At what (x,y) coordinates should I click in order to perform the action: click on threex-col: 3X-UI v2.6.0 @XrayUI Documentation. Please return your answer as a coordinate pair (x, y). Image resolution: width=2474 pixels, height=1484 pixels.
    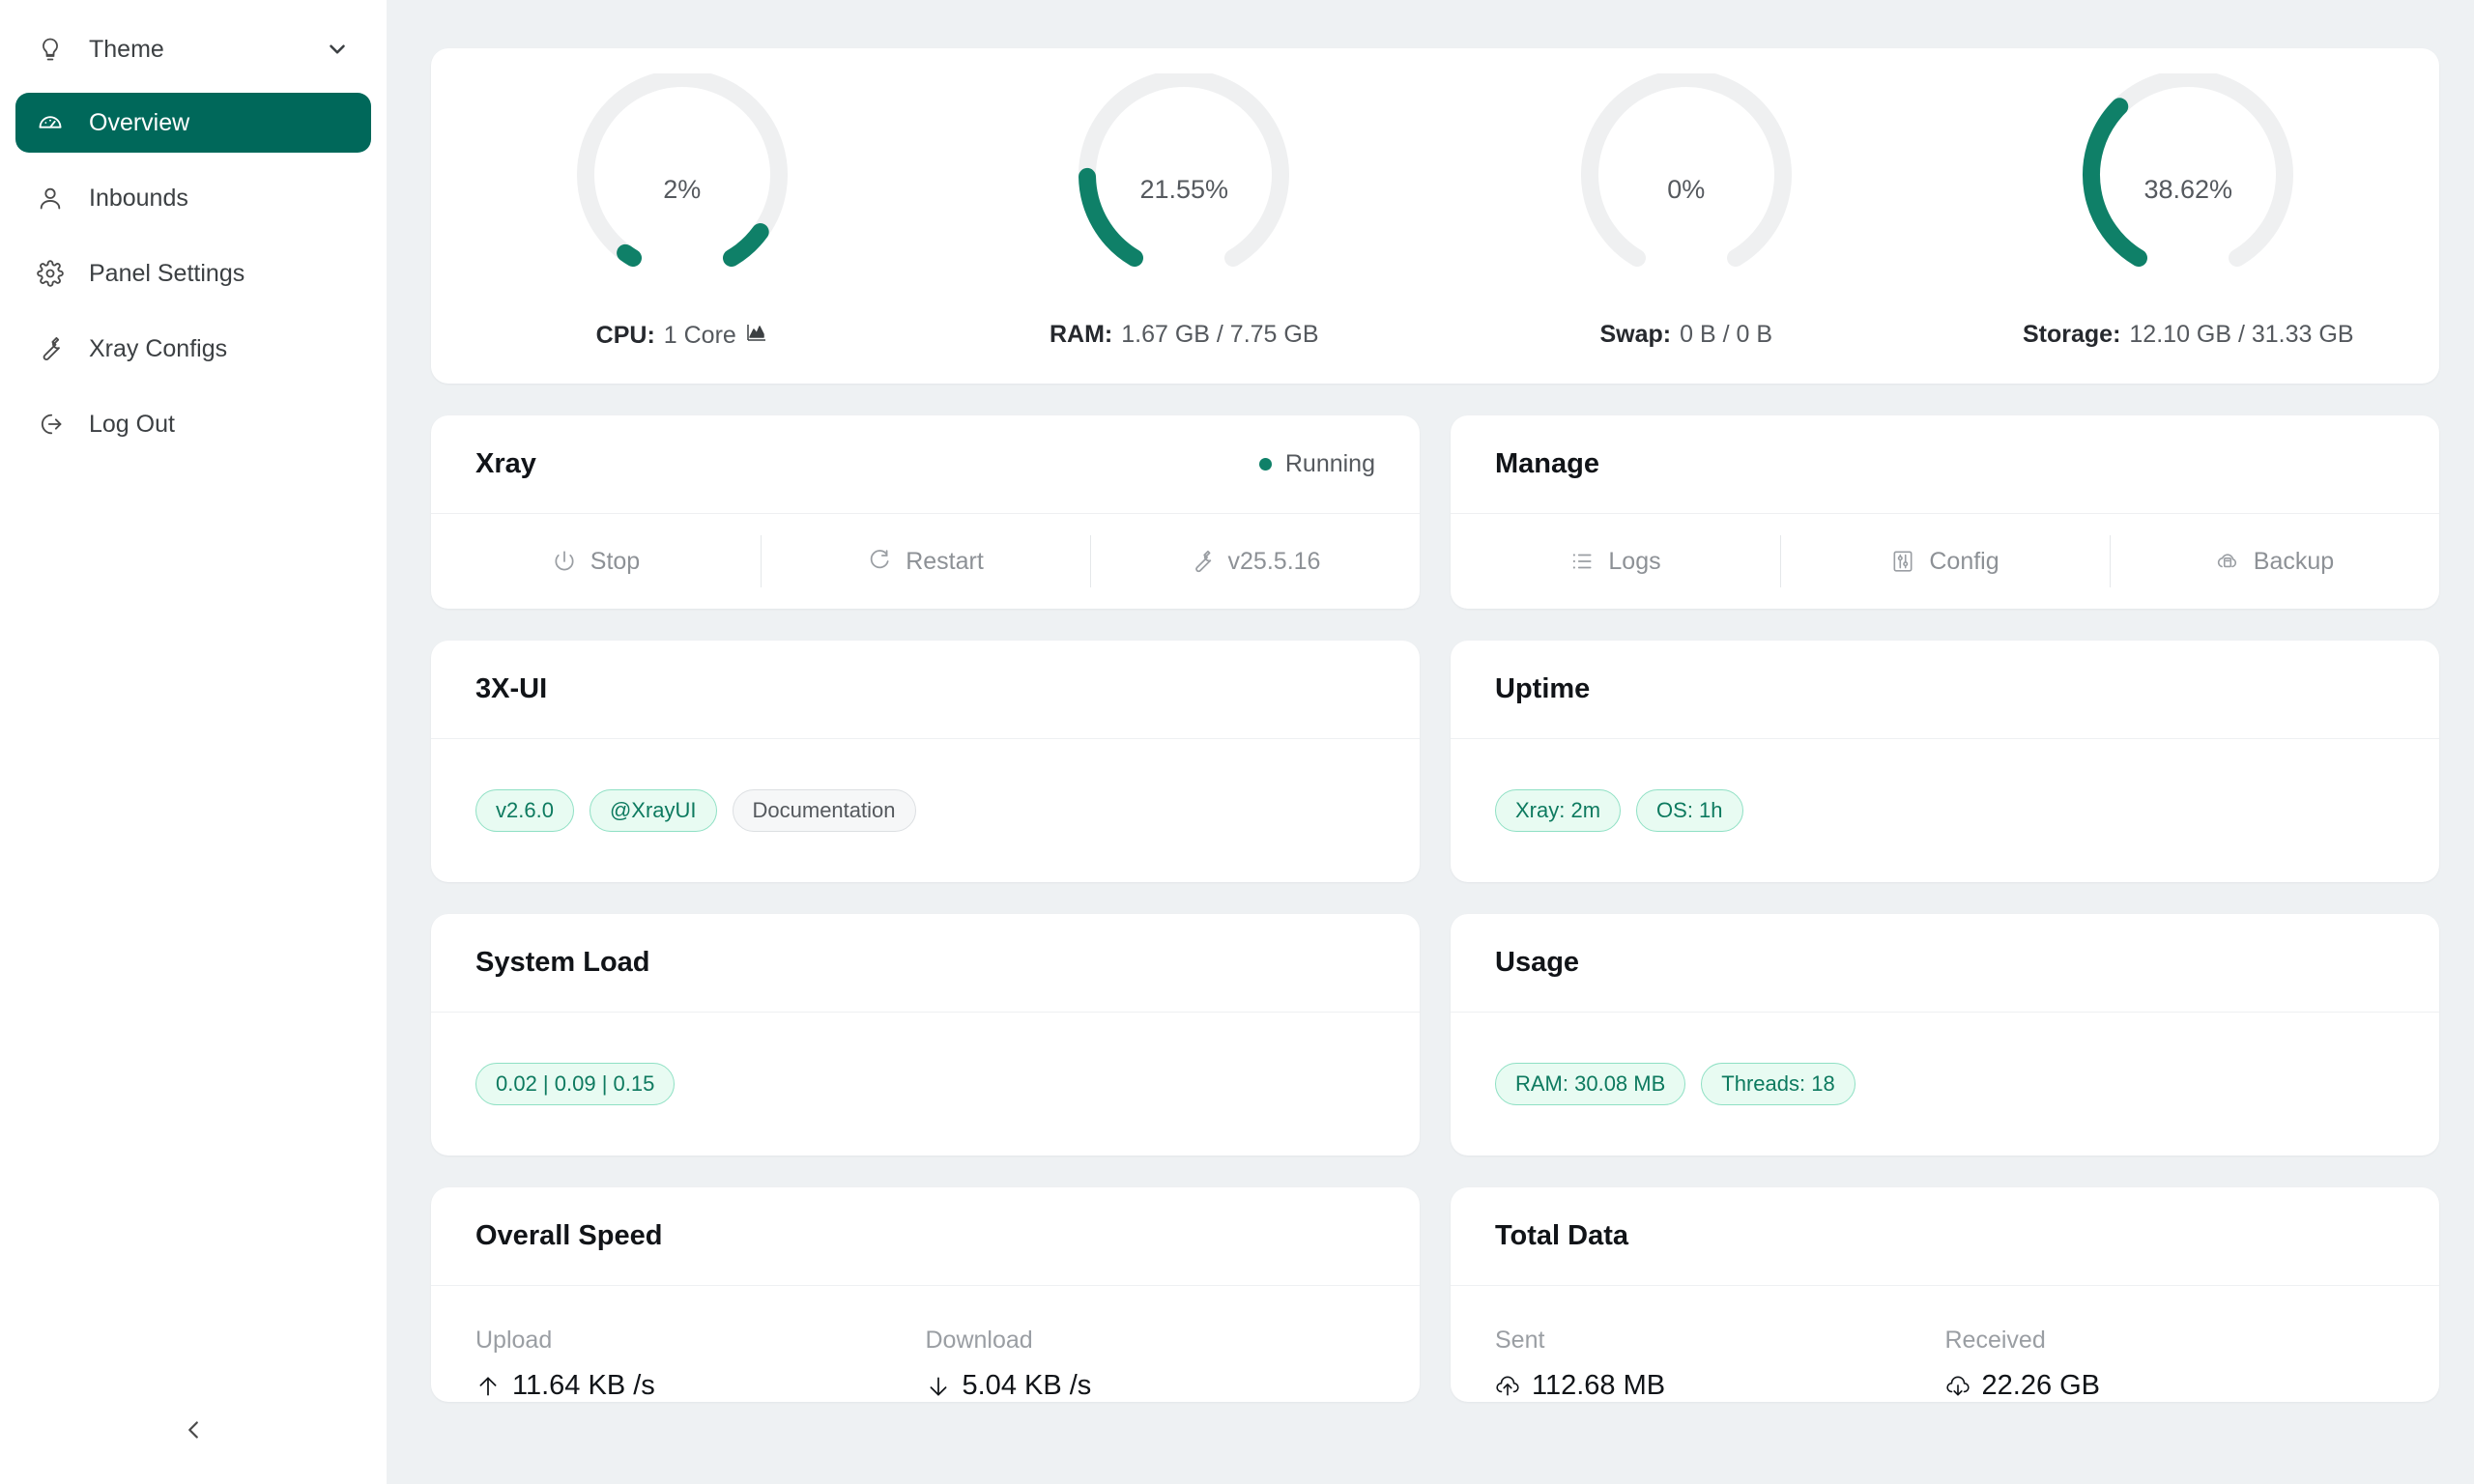
    Looking at the image, I should click on (926, 762).